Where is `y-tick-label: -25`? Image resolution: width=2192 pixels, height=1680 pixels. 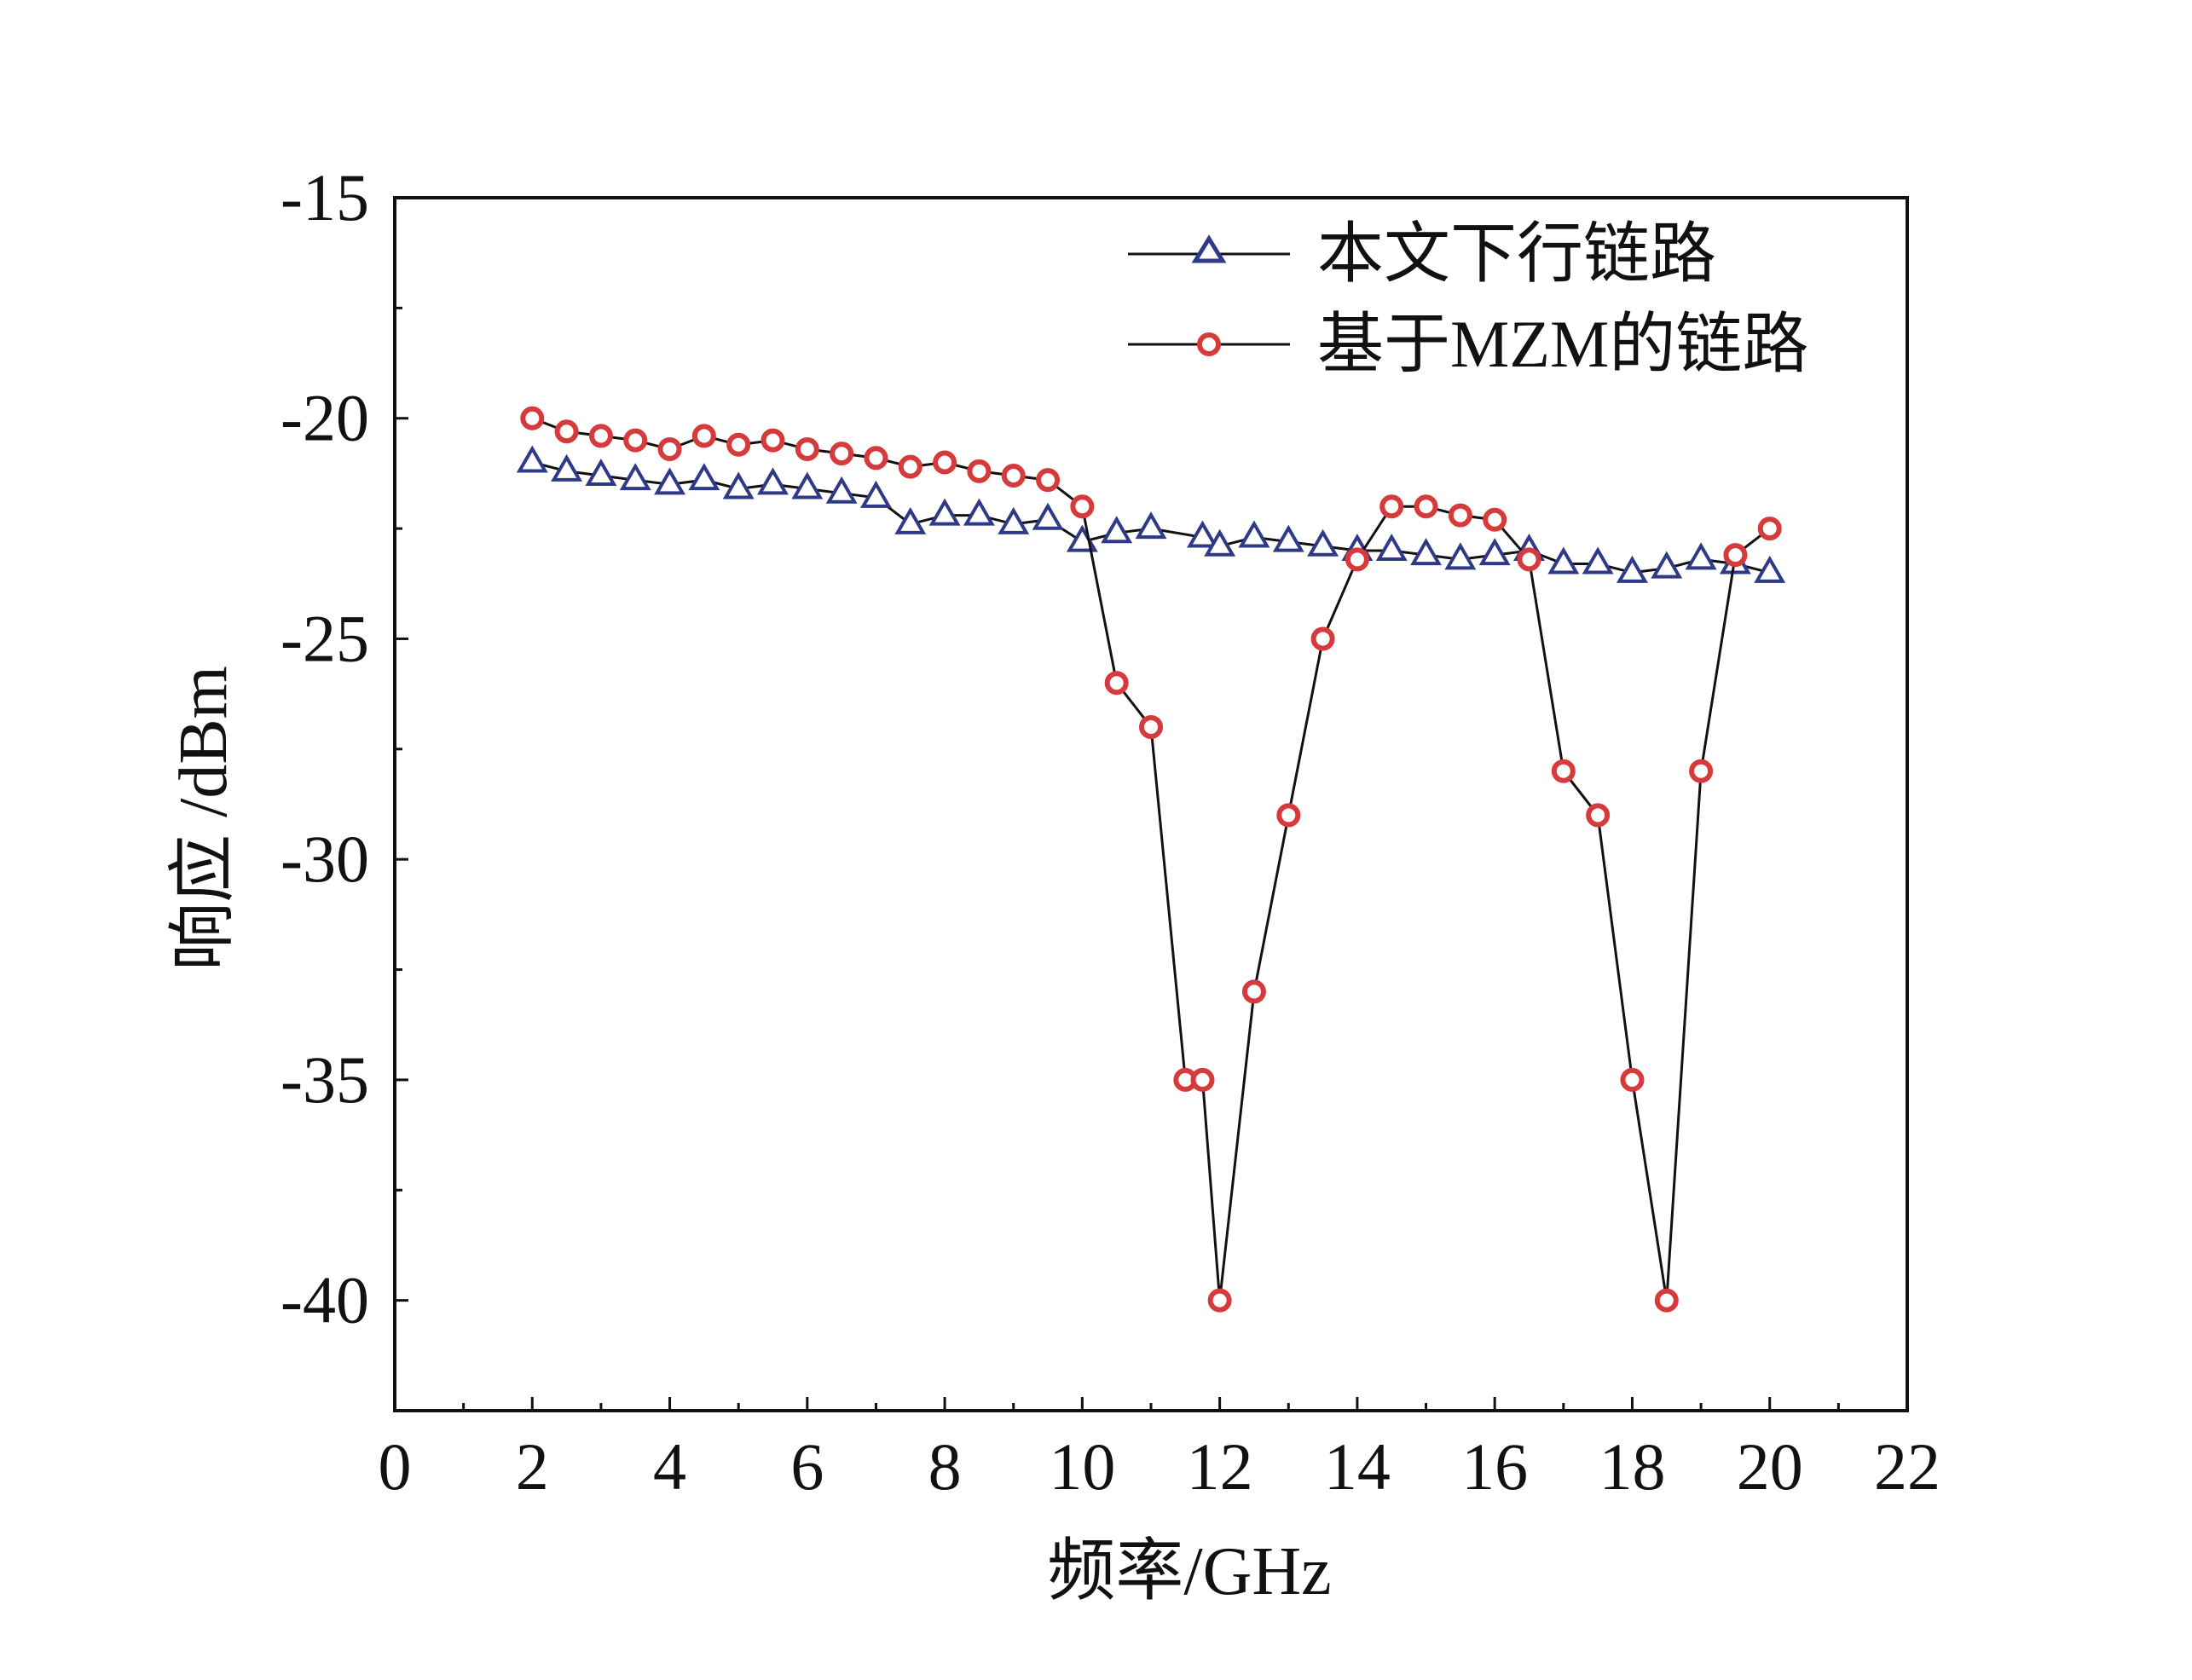
y-tick-label: -25 is located at coordinates (325, 638).